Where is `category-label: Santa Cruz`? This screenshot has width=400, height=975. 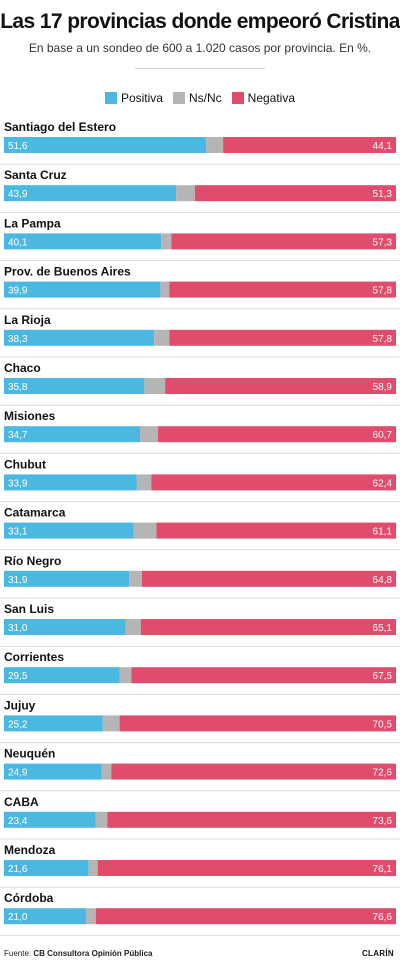
category-label: Santa Cruz is located at coordinates (35, 175).